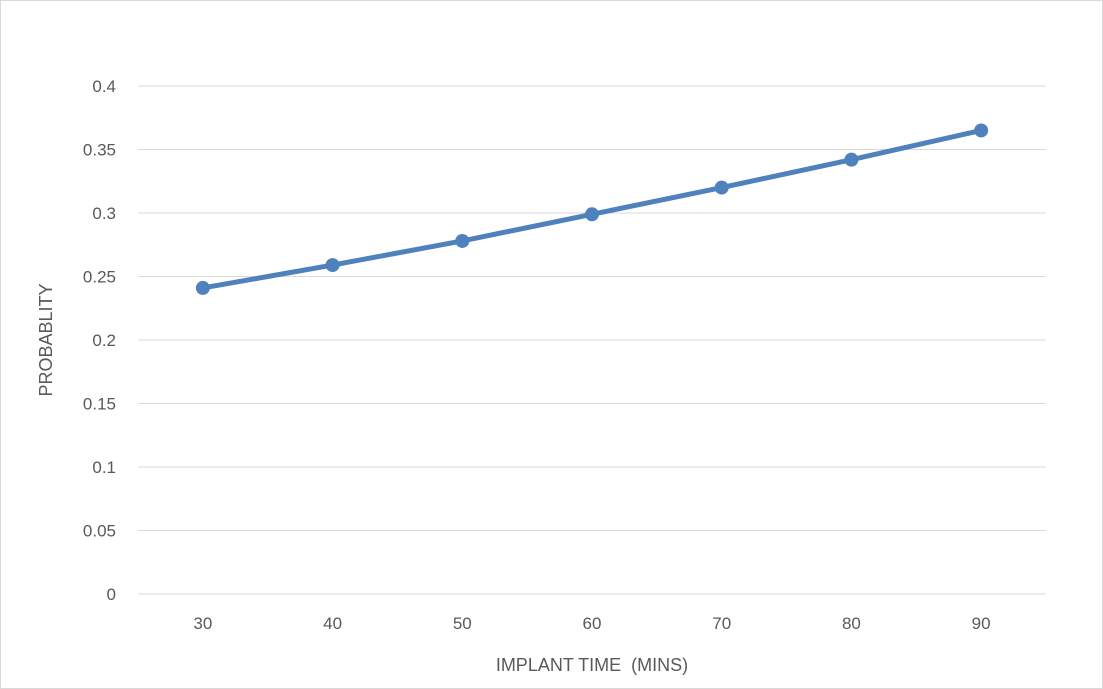 The image size is (1103, 689). What do you see at coordinates (592, 665) in the screenshot?
I see `x-axis-title: IMPLANT TIME (MINS)` at bounding box center [592, 665].